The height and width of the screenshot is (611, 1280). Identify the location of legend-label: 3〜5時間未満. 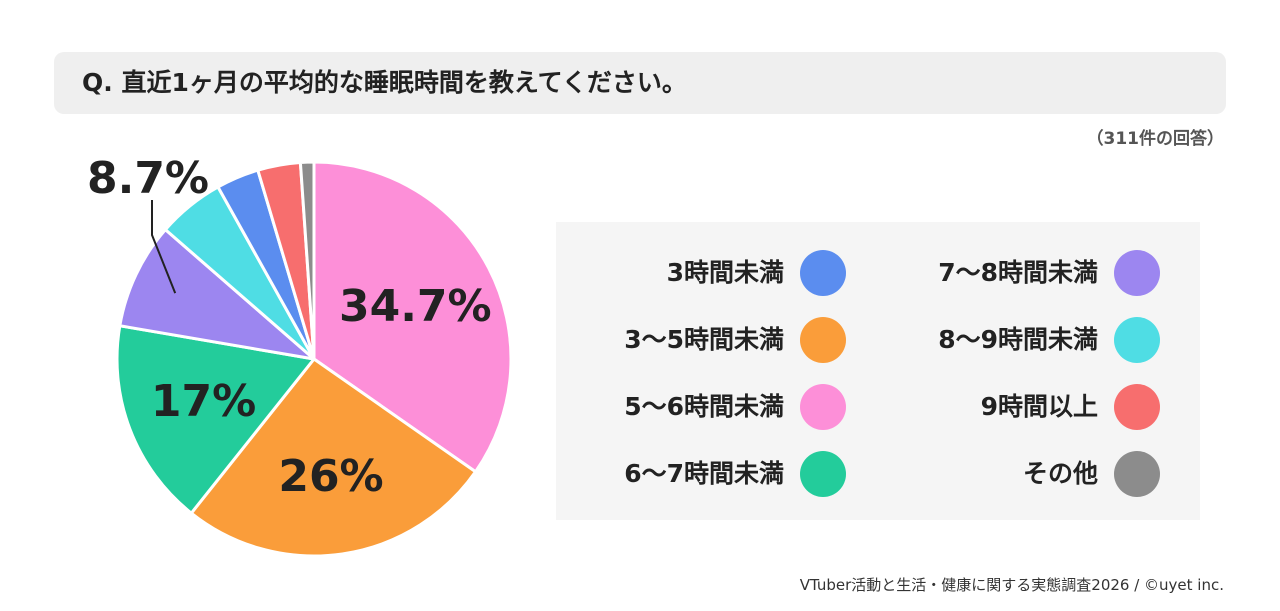
(704, 339).